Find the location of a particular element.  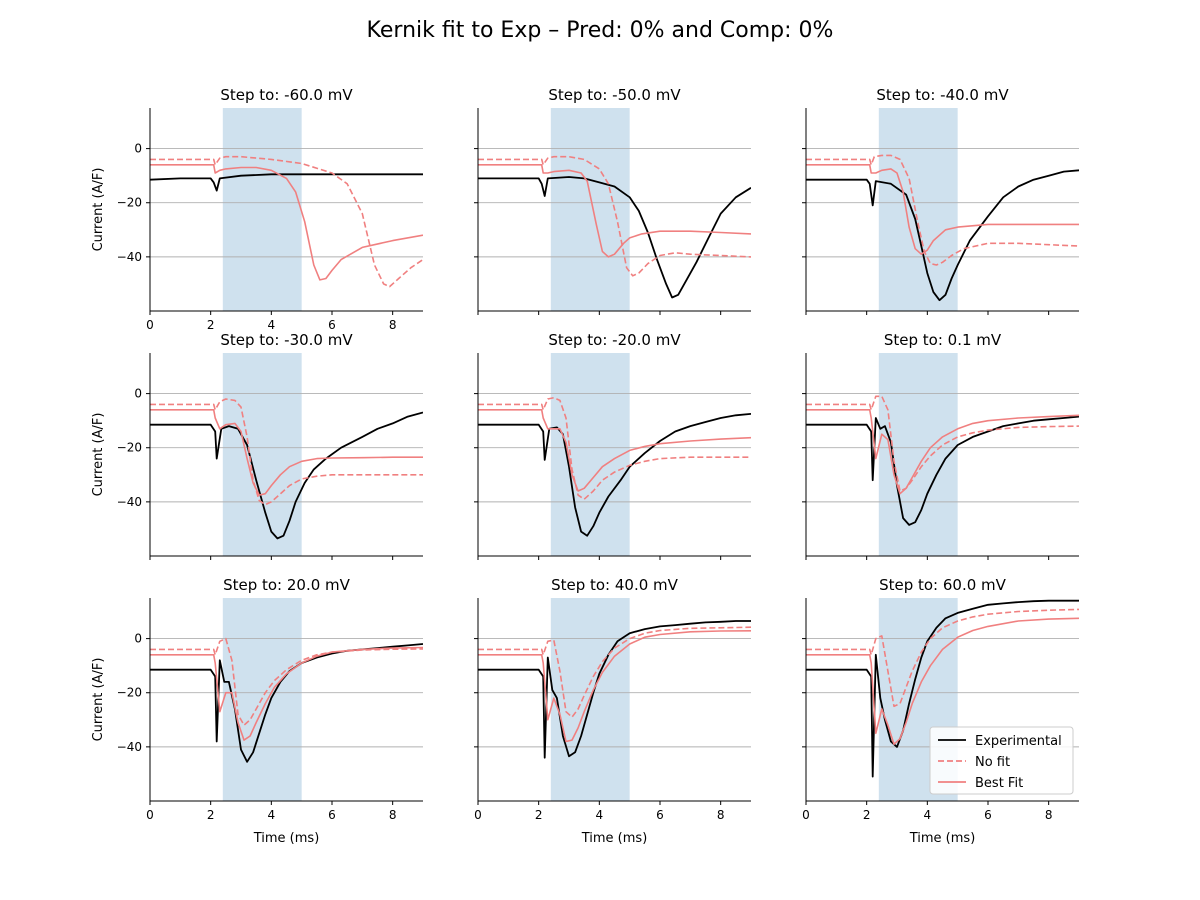

legend-box is located at coordinates (1001, 760).